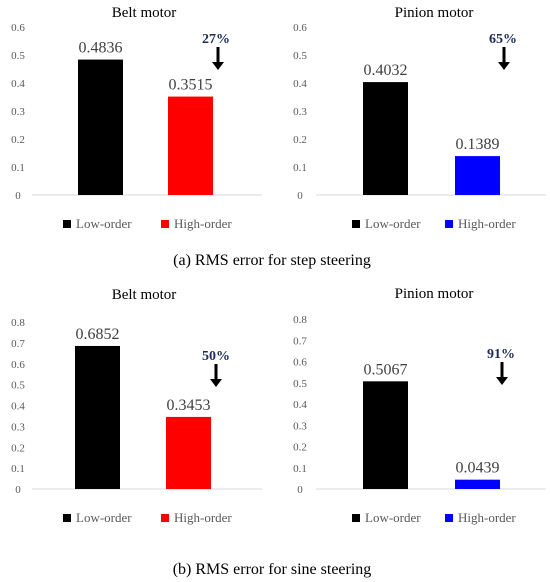 The image size is (550, 582). Describe the element at coordinates (501, 354) in the screenshot. I see `reduction-label: 91%` at that location.